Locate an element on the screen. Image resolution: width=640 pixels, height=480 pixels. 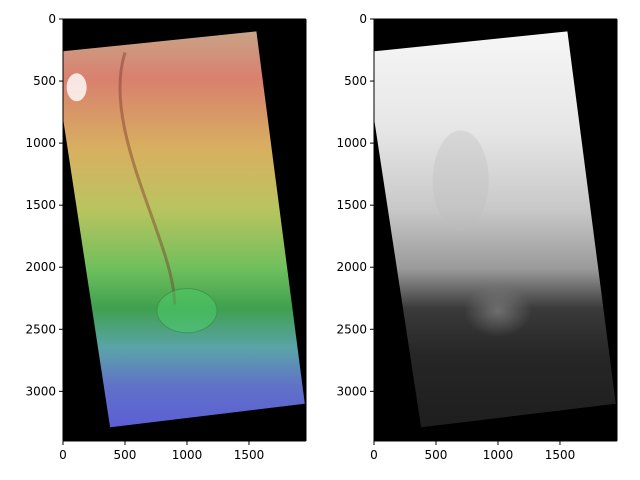
mid-shading is located at coordinates (460, 180).